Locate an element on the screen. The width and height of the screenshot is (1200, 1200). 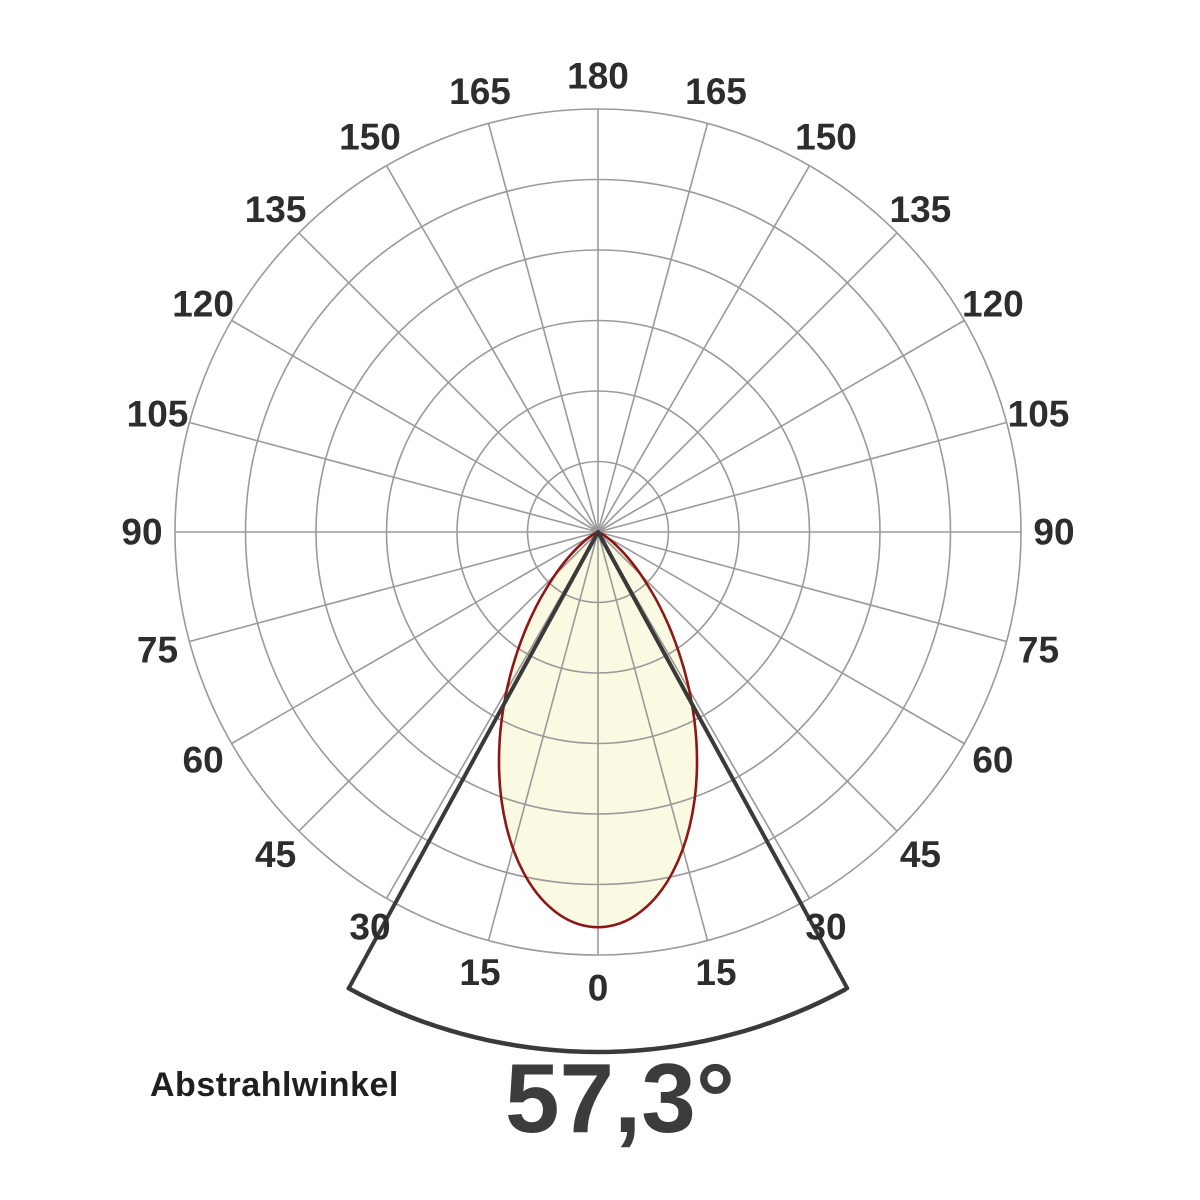
beam-angle-label: Abstrahlwinkel is located at coordinates (274, 1085).